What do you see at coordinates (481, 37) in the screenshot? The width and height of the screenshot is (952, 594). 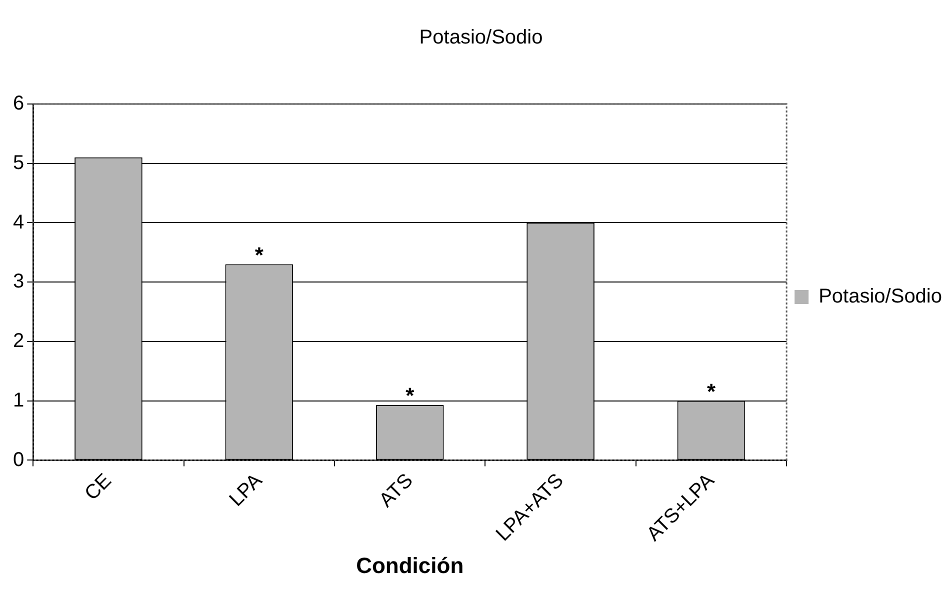 I see `chart-title: Potasio/Sodio` at bounding box center [481, 37].